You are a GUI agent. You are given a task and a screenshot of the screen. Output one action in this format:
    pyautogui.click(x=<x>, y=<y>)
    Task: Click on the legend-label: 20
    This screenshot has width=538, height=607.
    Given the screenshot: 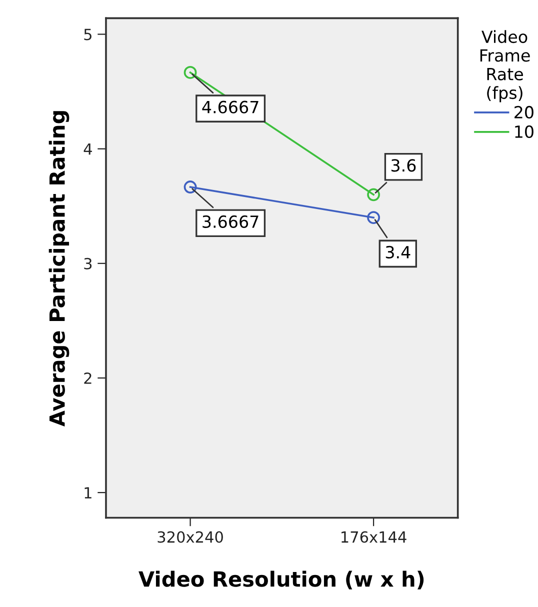 What is the action you would take?
    pyautogui.click(x=524, y=112)
    